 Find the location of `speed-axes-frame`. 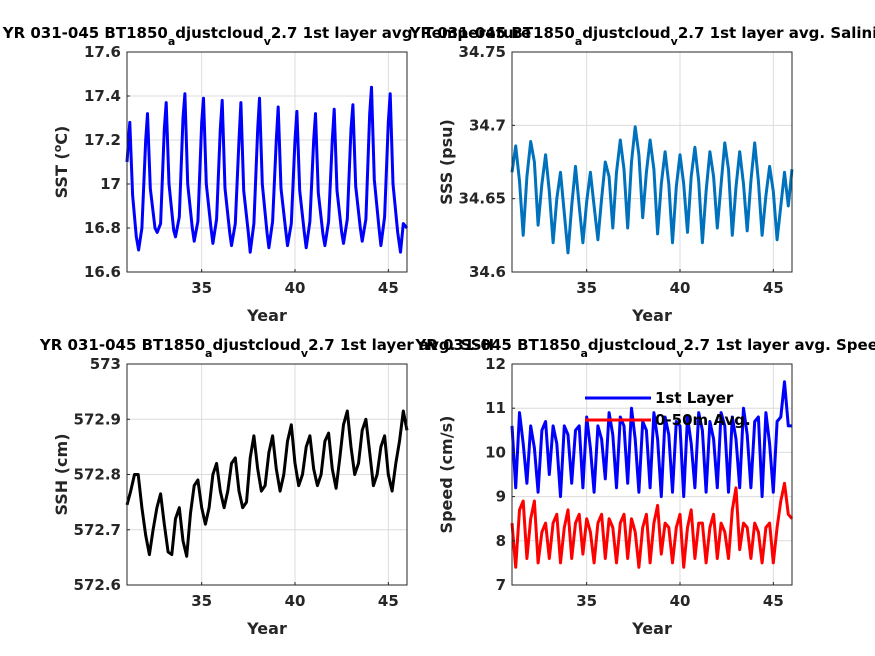

speed-axes-frame is located at coordinates (652, 474).